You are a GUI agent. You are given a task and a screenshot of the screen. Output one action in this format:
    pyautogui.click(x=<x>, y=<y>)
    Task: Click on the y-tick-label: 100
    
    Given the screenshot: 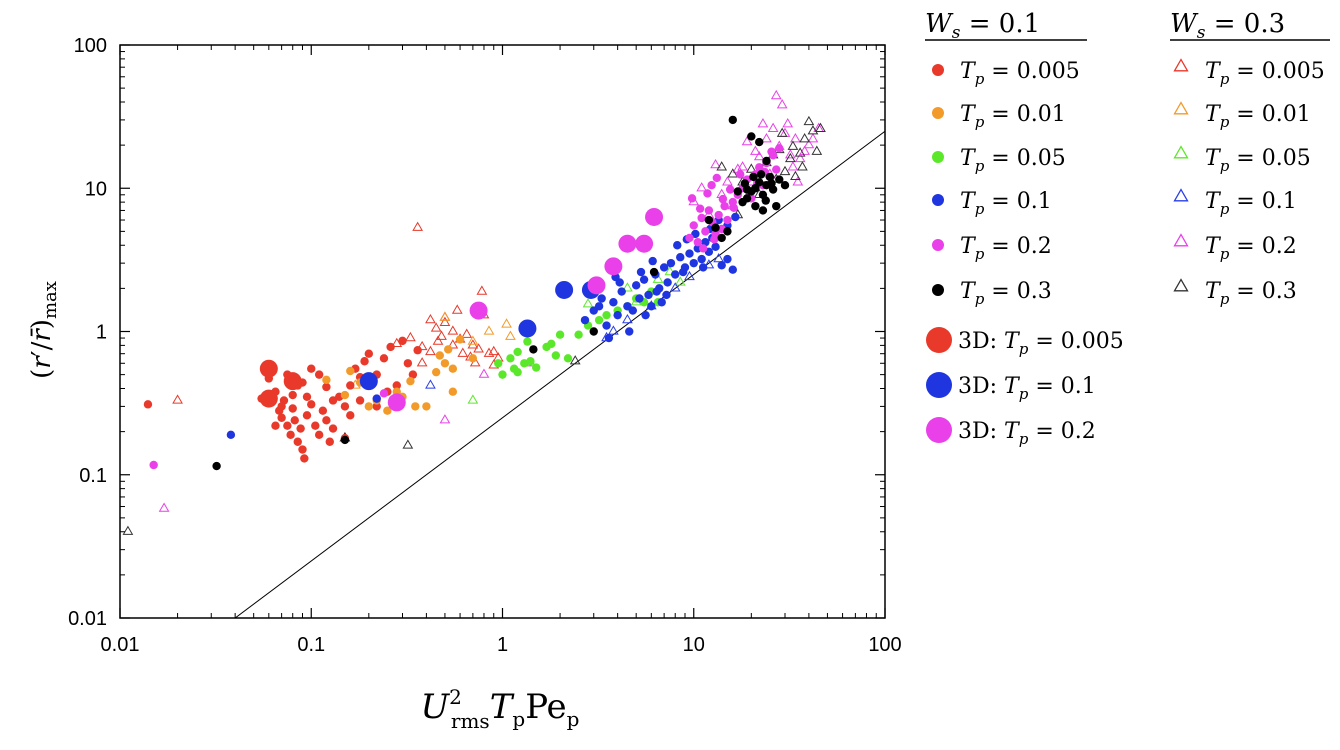 What is the action you would take?
    pyautogui.click(x=90, y=46)
    